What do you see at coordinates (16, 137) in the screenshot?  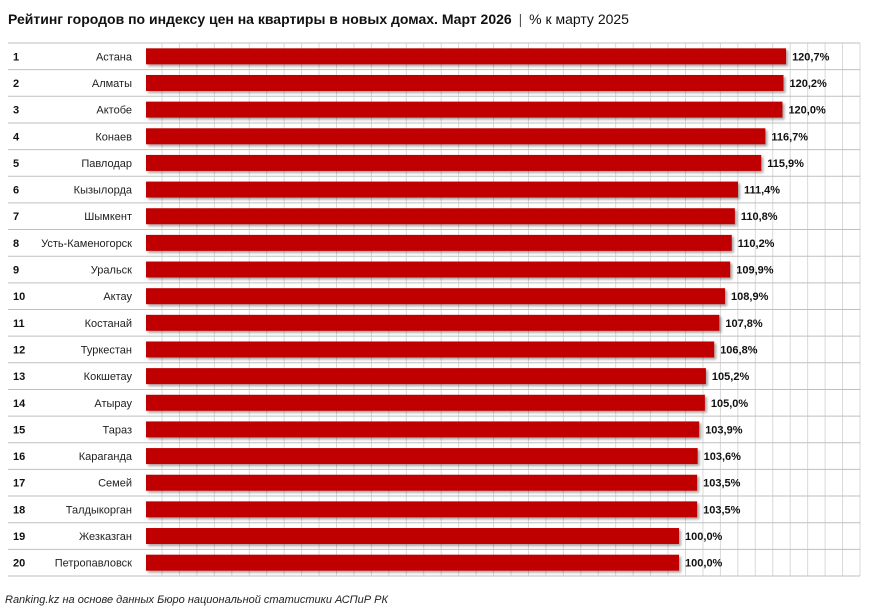 I see `rank-label: 4` at bounding box center [16, 137].